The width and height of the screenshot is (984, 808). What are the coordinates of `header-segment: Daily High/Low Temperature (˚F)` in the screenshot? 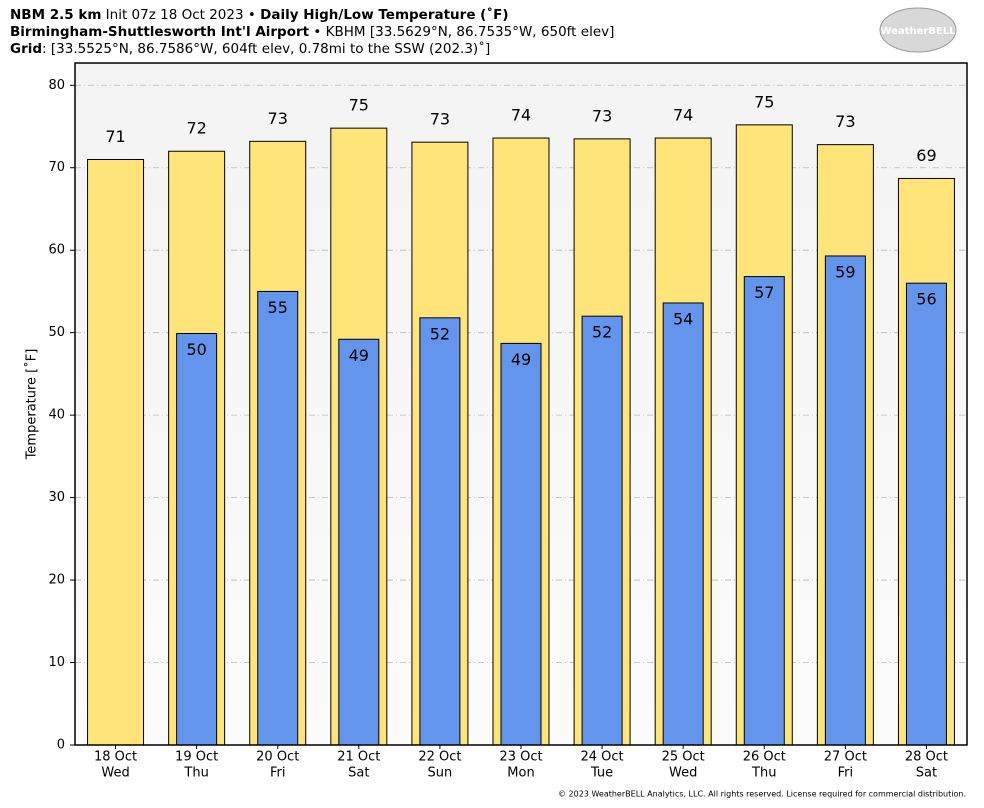 It's located at (384, 14).